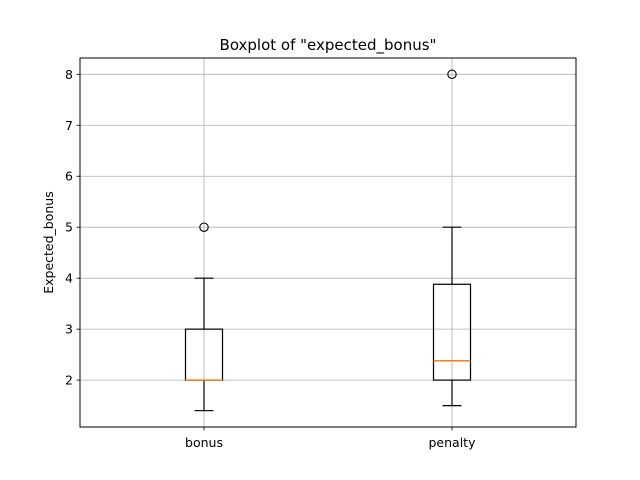  Describe the element at coordinates (453, 442) in the screenshot. I see `x-tick-label: penalty` at that location.